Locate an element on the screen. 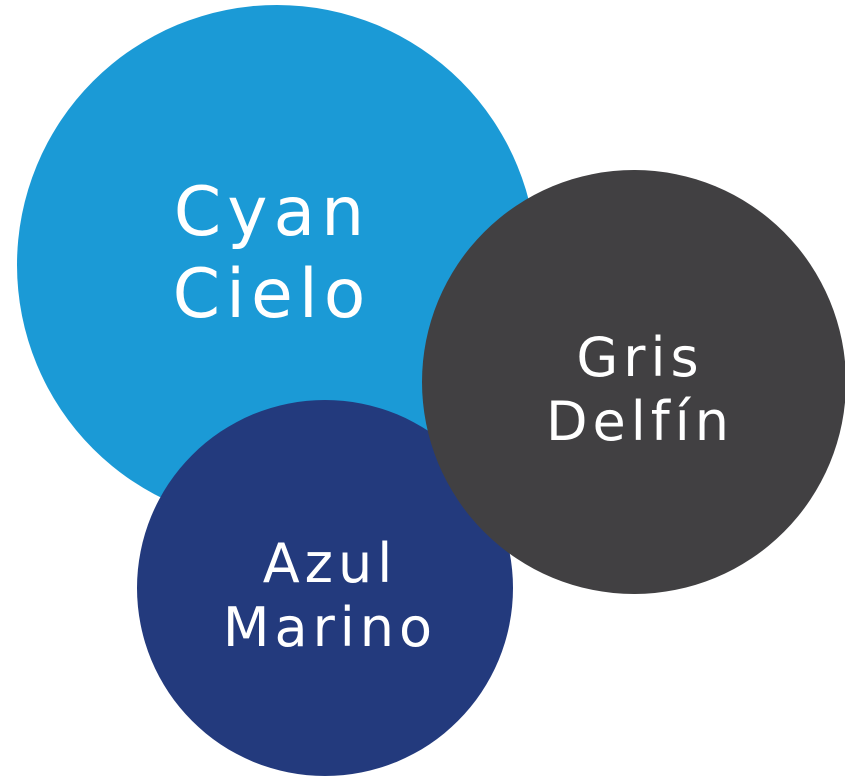 Image resolution: width=845 pixels, height=776 pixels. circle-label: Marino is located at coordinates (330, 627).